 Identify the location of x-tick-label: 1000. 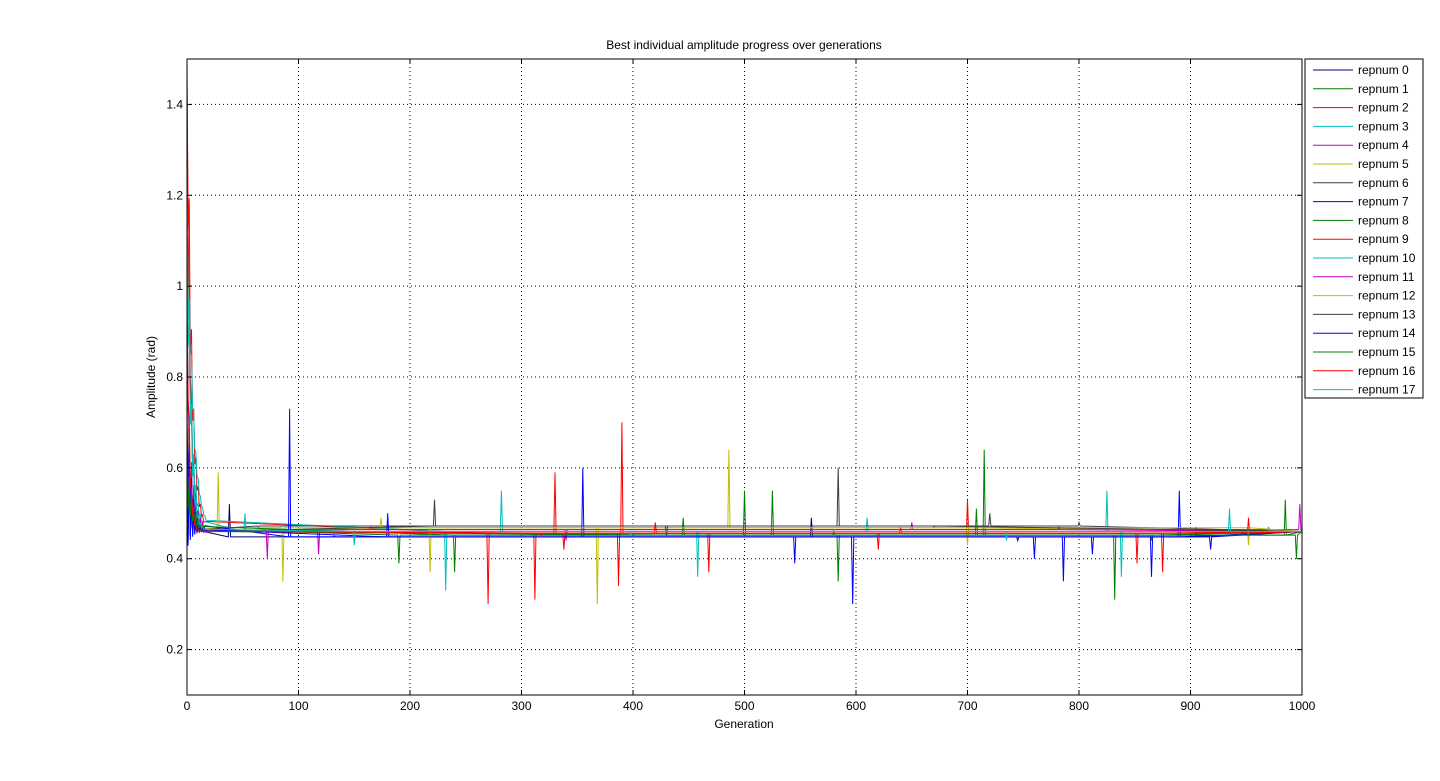
(1302, 706).